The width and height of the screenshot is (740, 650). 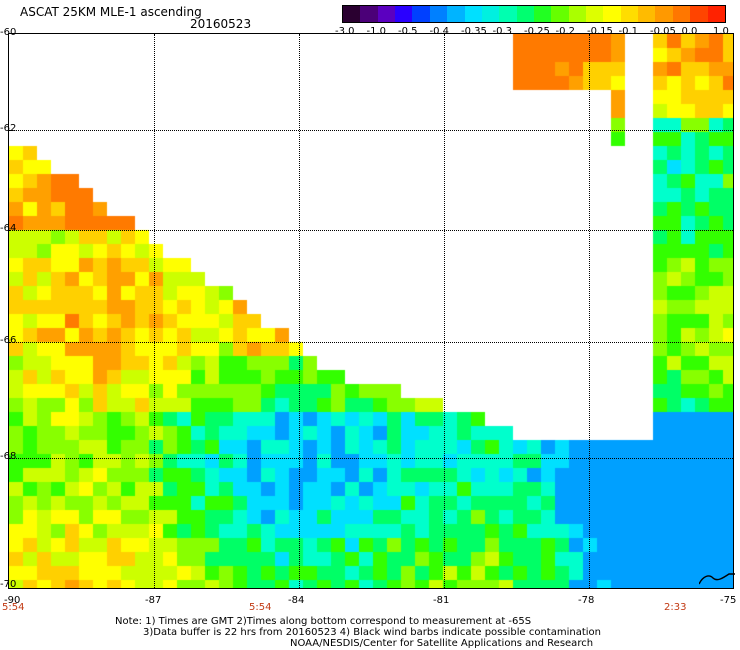 I want to click on colorbar-label: -0.35, so click(x=474, y=31).